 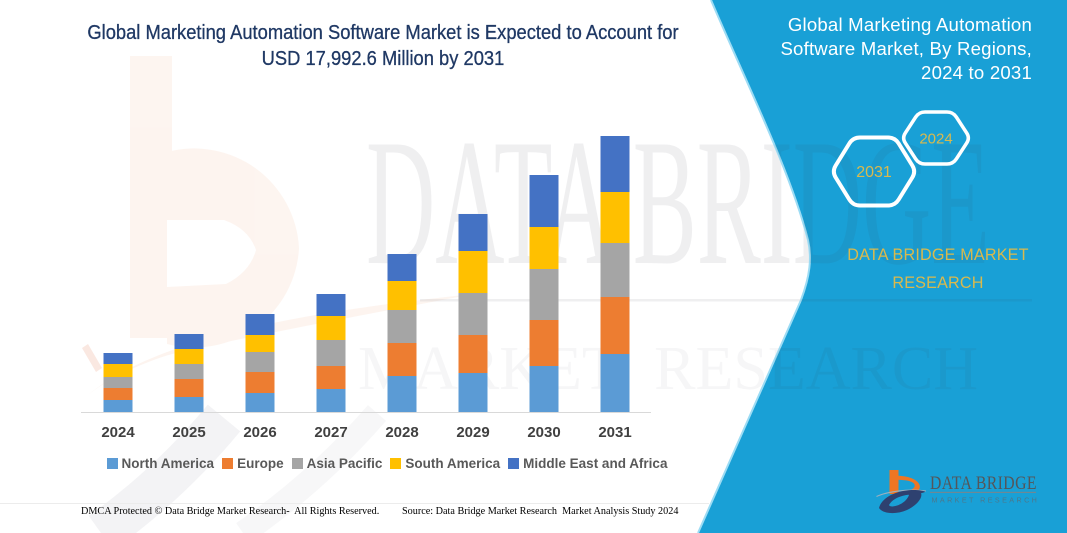 I want to click on svg-text: 2031, so click(x=874, y=172).